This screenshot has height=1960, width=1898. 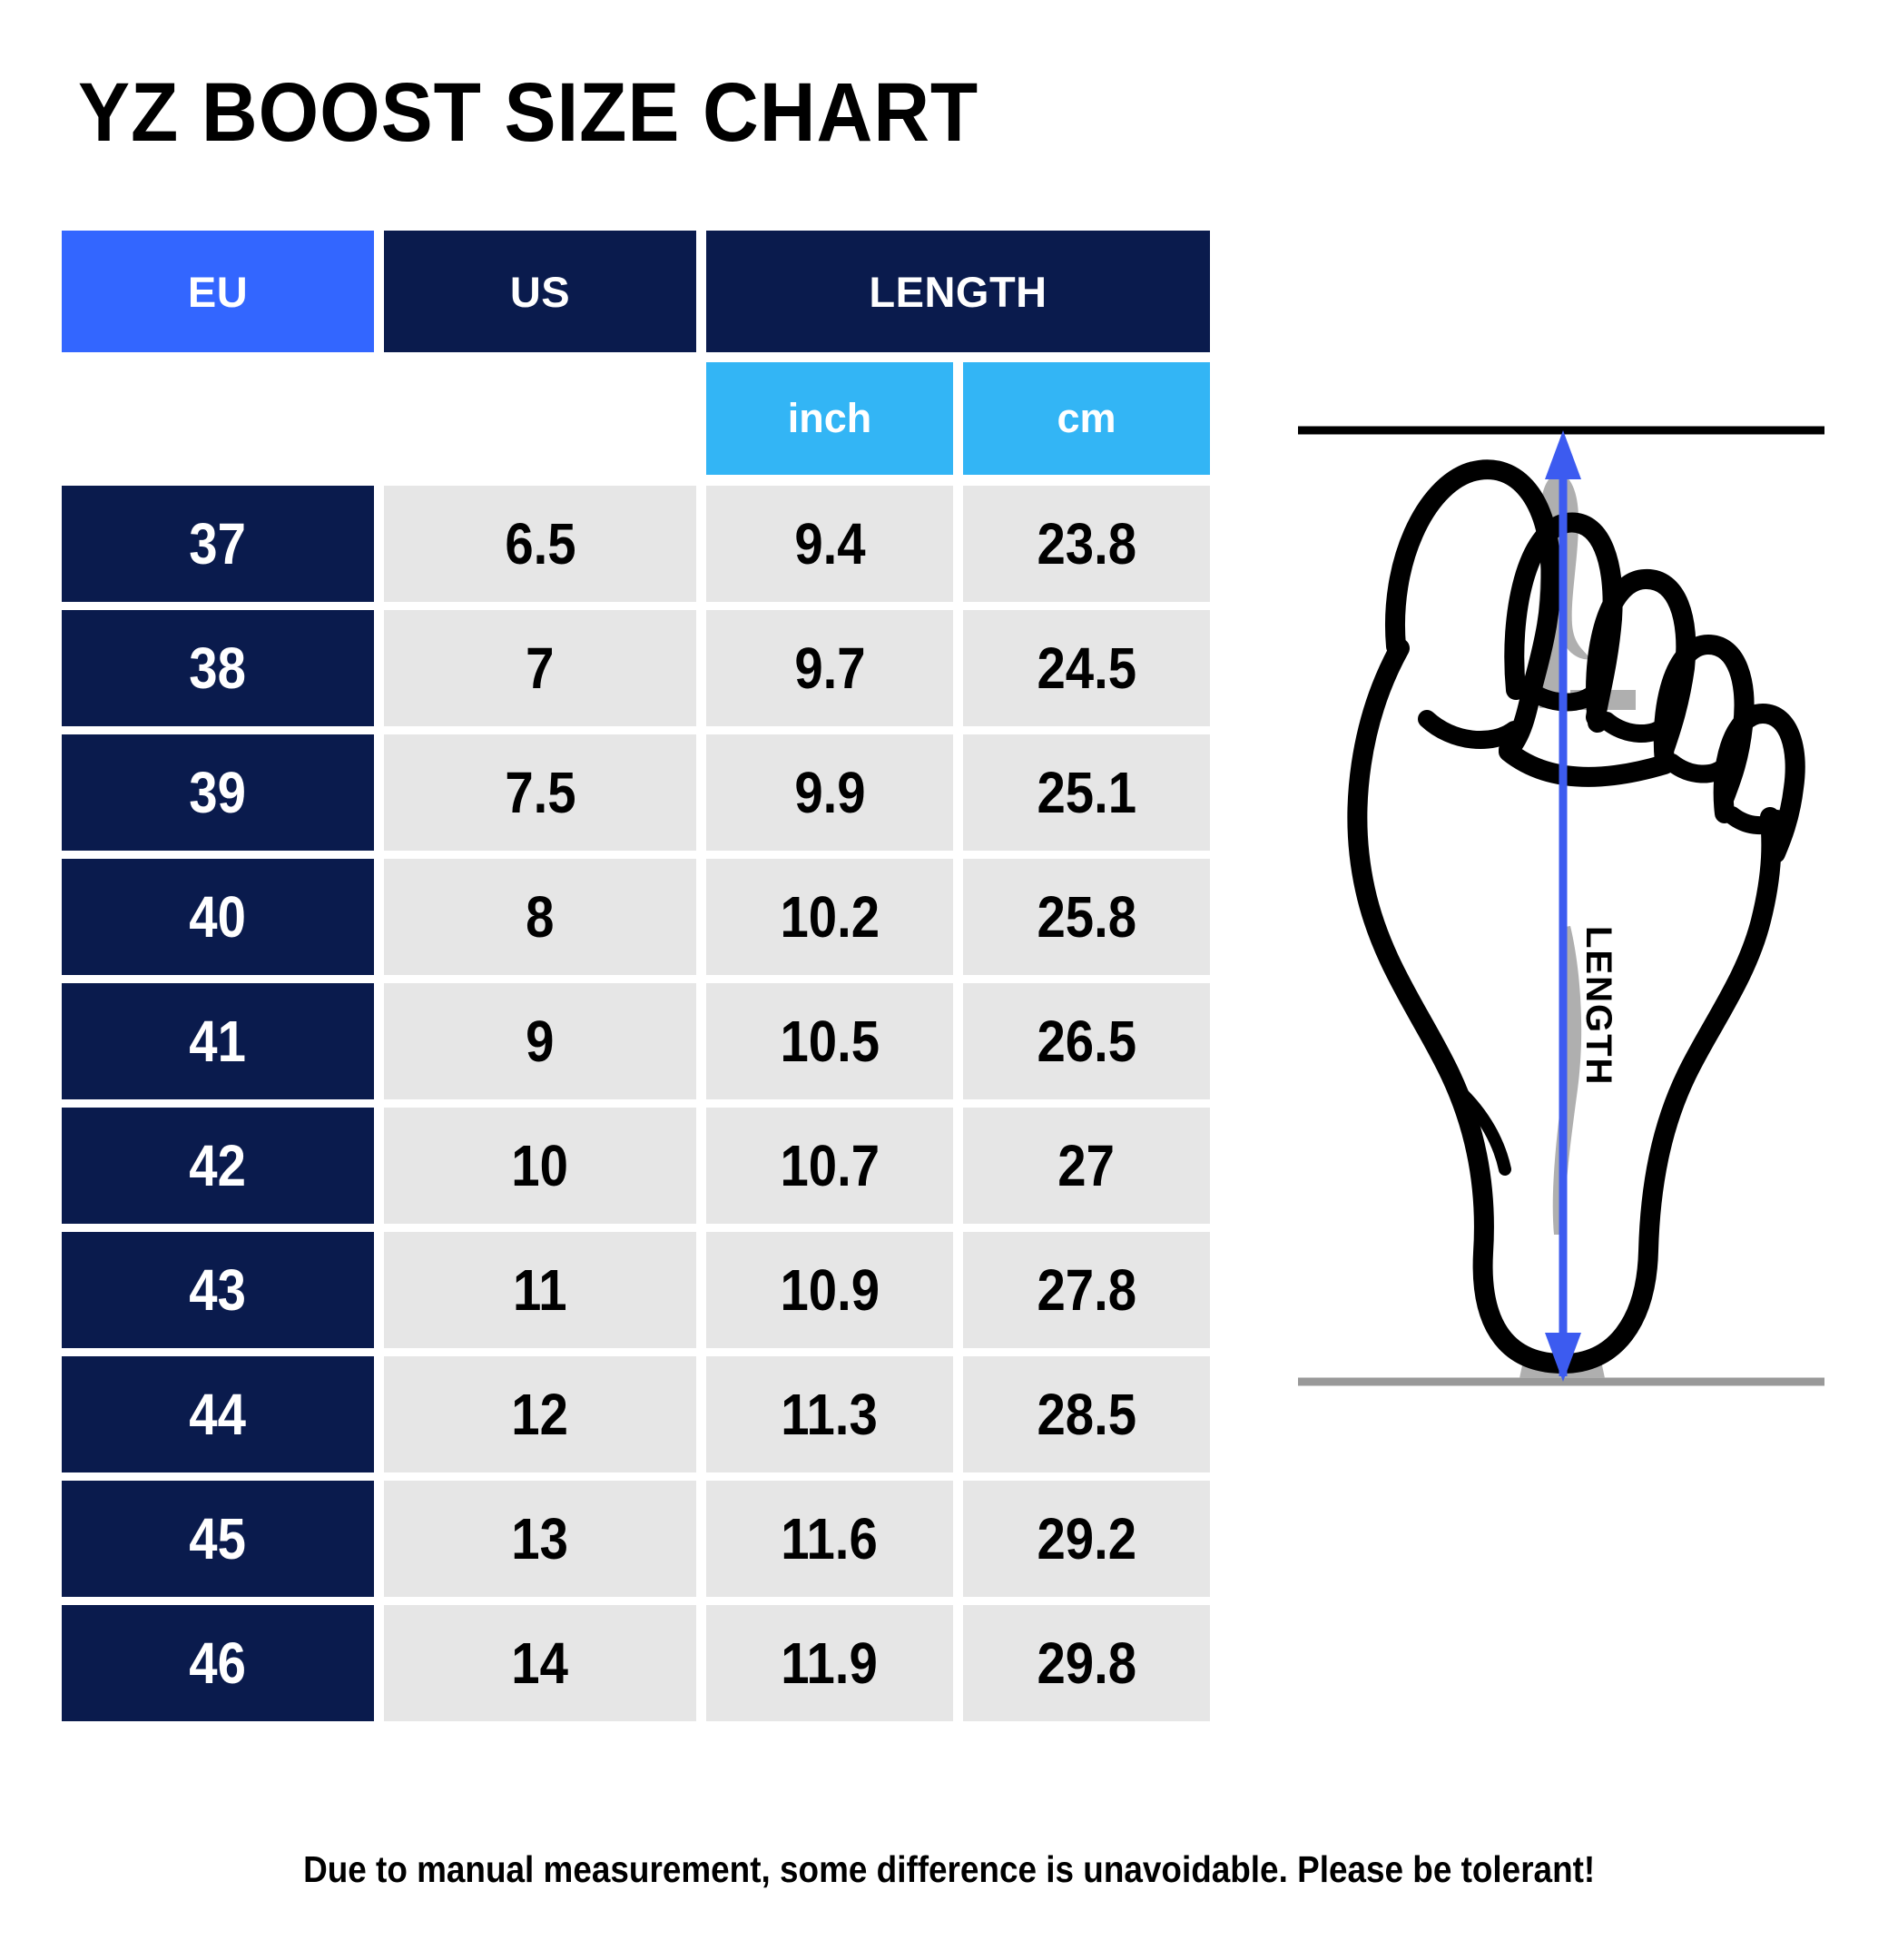 I want to click on cell-eu-43: 43, so click(x=218, y=1290).